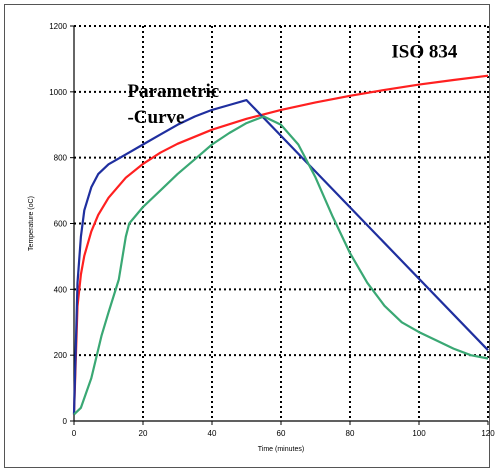  Describe the element at coordinates (143, 433) in the screenshot. I see `x-tick-label: 20` at that location.